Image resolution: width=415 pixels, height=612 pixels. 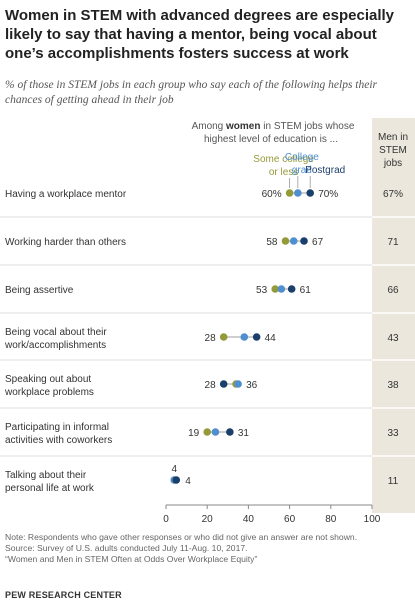 I want to click on value-label-right: 44, so click(x=271, y=338).